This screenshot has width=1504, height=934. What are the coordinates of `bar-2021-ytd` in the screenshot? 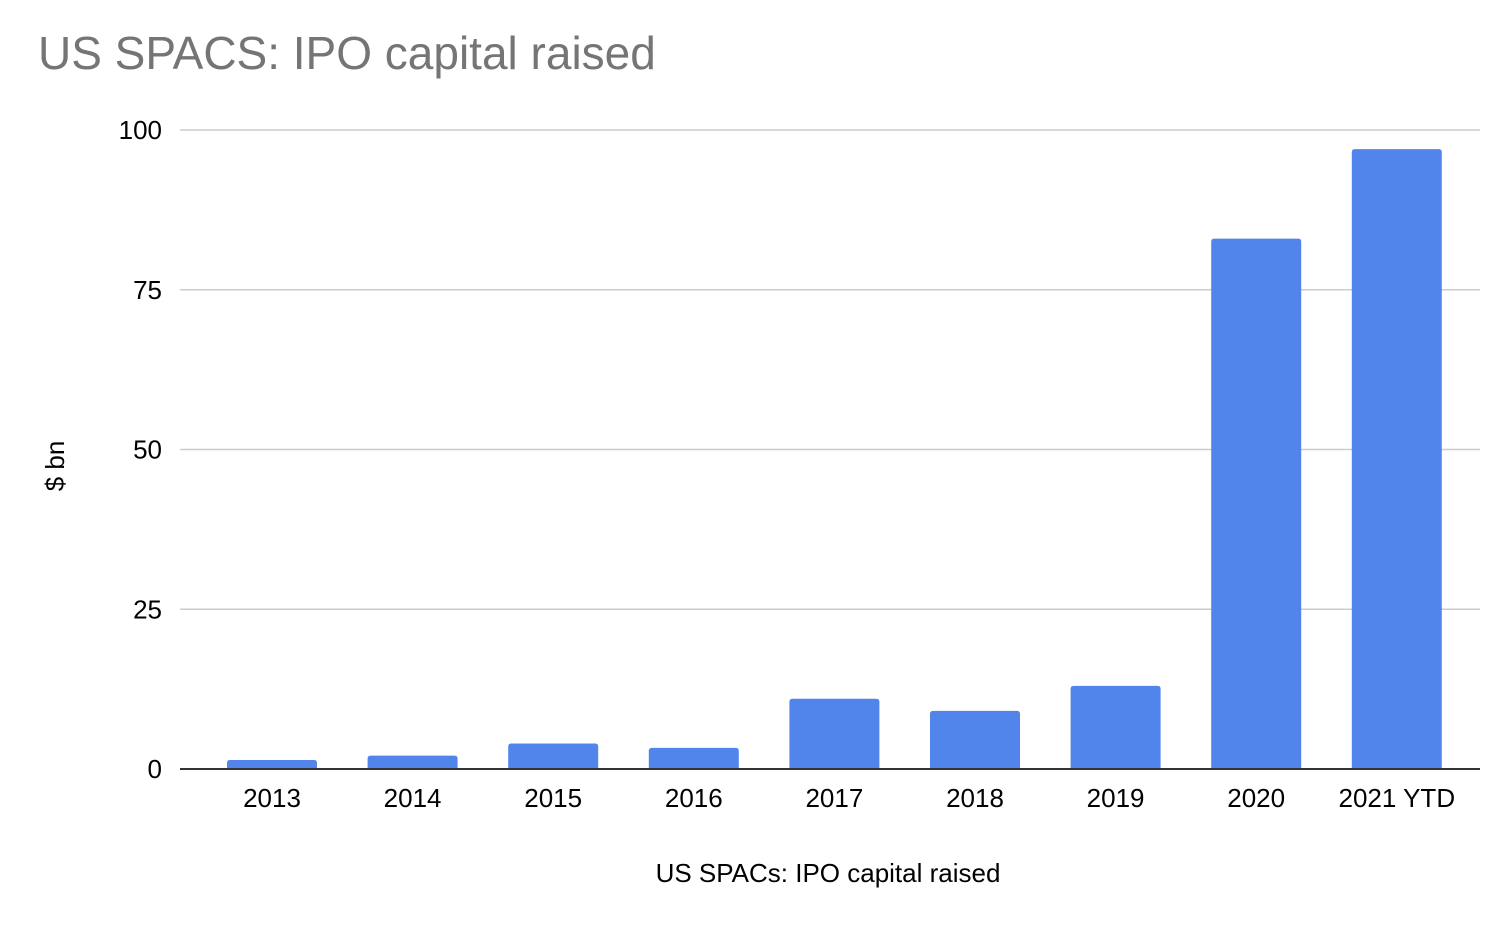 It's located at (1396, 459).